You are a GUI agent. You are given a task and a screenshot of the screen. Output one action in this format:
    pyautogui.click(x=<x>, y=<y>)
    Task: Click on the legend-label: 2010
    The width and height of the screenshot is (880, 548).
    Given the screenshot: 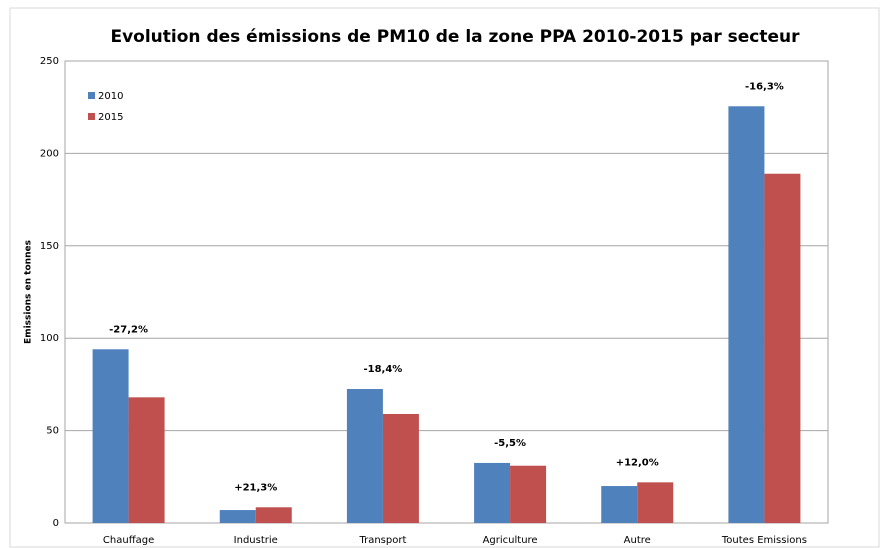 What is the action you would take?
    pyautogui.click(x=110, y=96)
    